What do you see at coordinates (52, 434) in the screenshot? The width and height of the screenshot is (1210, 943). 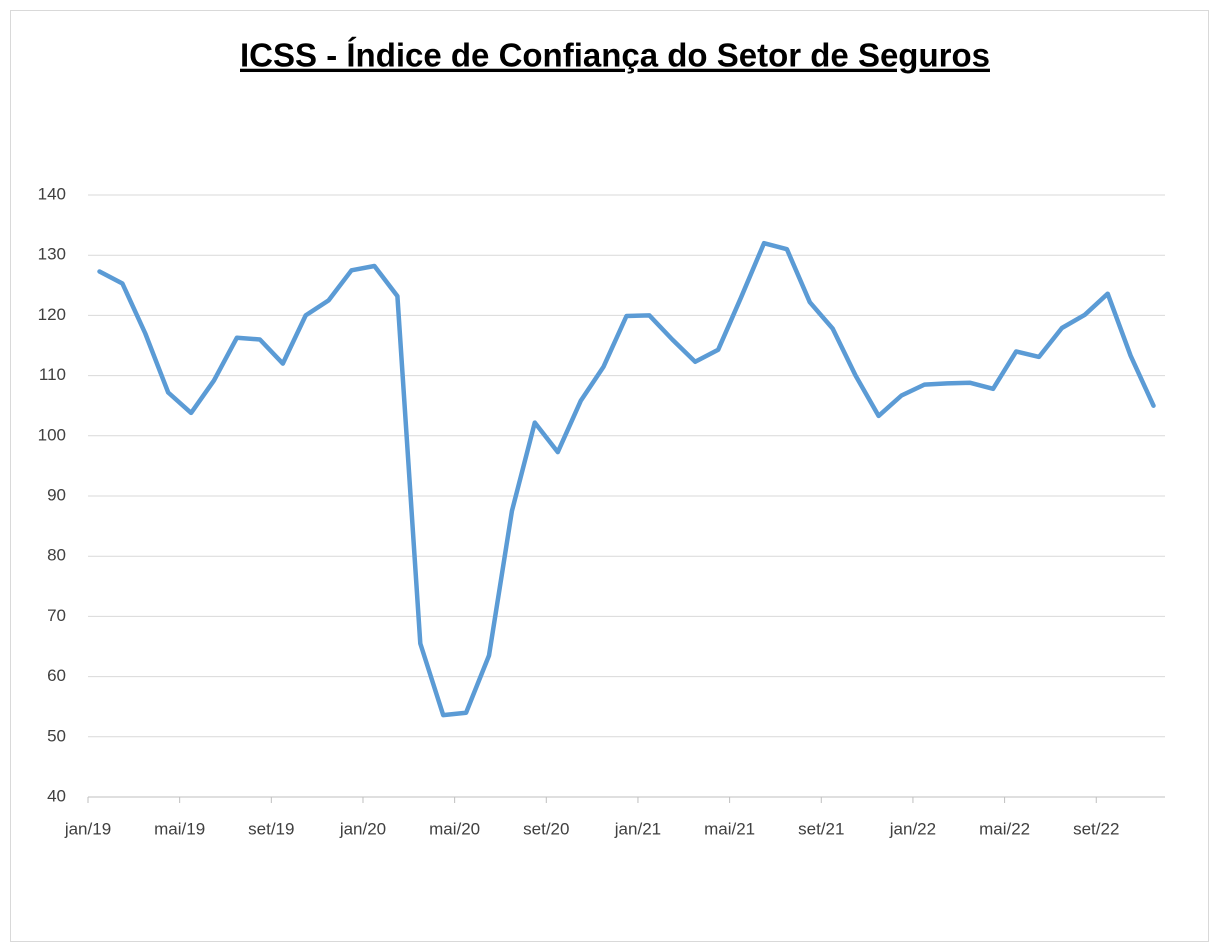 I see `y-tick-label: 100` at bounding box center [52, 434].